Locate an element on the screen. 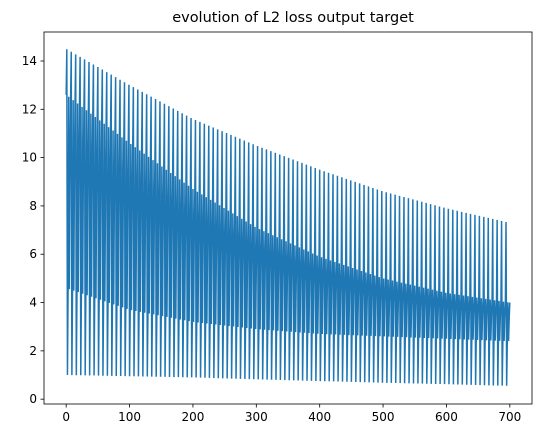  x-tick-label: 0 is located at coordinates (66, 417).